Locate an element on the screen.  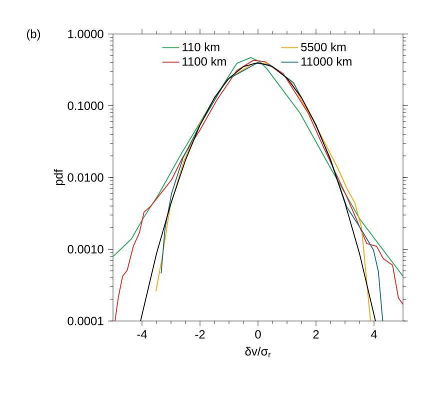
x-tick-label: -4 is located at coordinates (142, 334).